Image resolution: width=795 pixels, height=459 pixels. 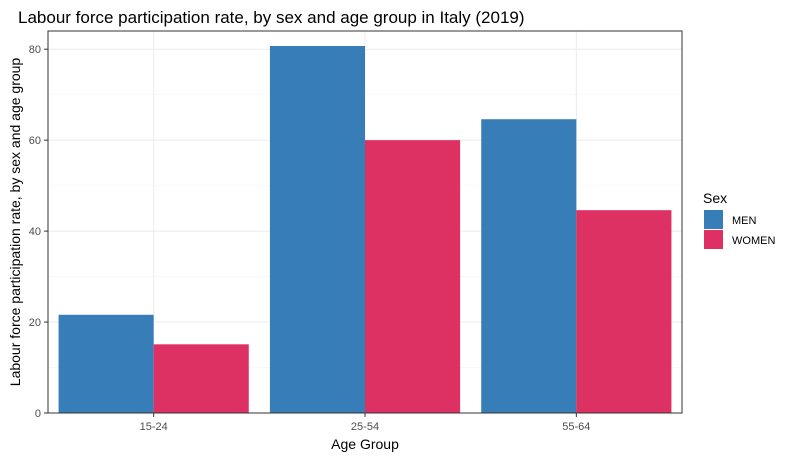 I want to click on legend: Sex MEN WOMEN, so click(x=739, y=219).